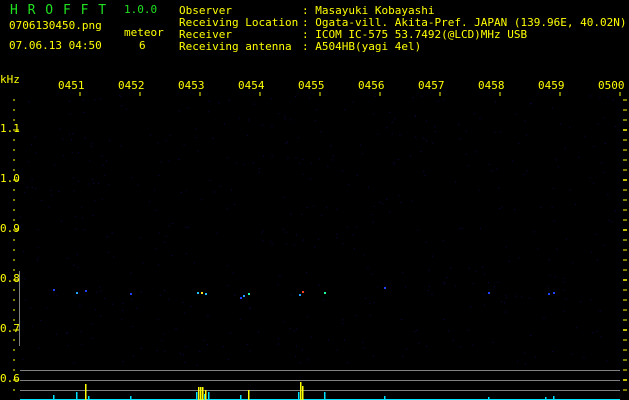 The height and width of the screenshot is (400, 629). Describe the element at coordinates (71, 85) in the screenshot. I see `time-label: 0451` at that location.